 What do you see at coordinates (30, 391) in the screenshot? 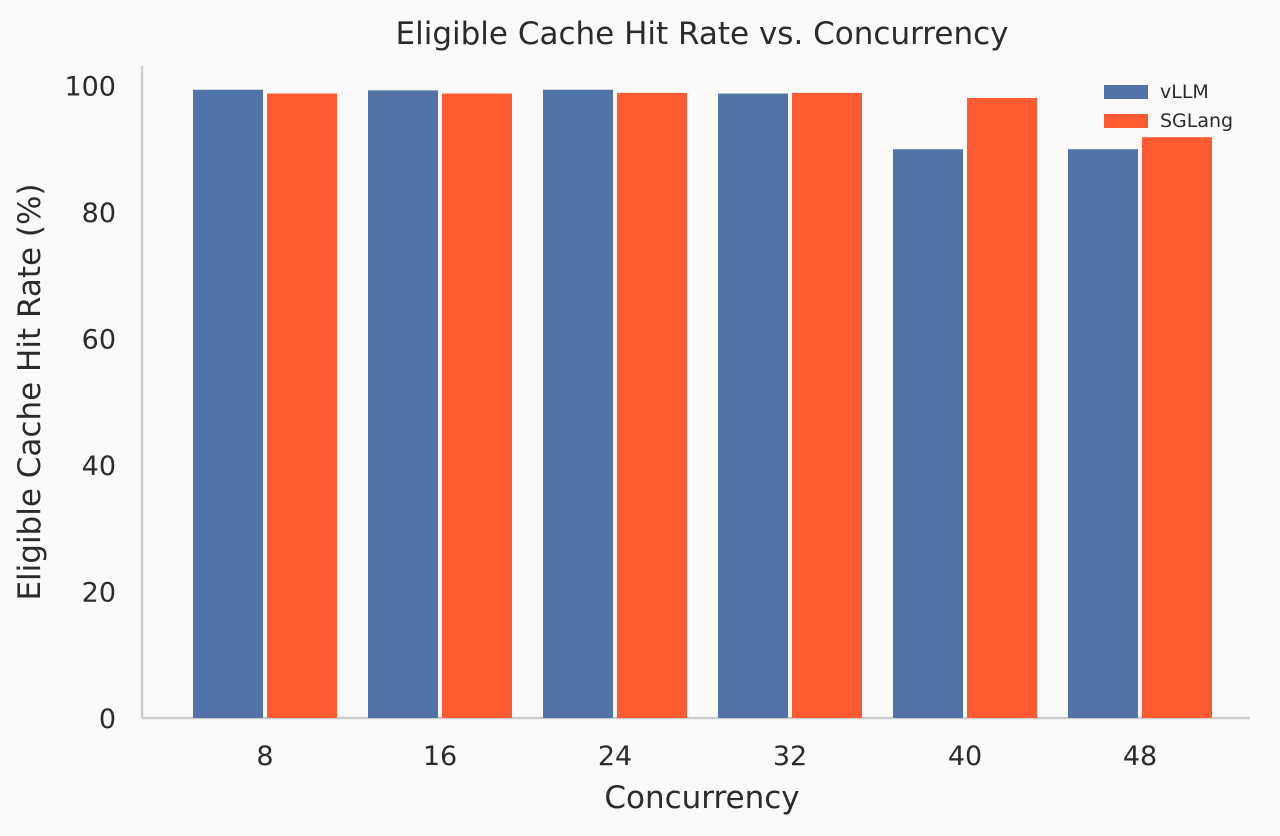
I see `y-axis-label: Eligible Cache Hit Rate (%)` at bounding box center [30, 391].